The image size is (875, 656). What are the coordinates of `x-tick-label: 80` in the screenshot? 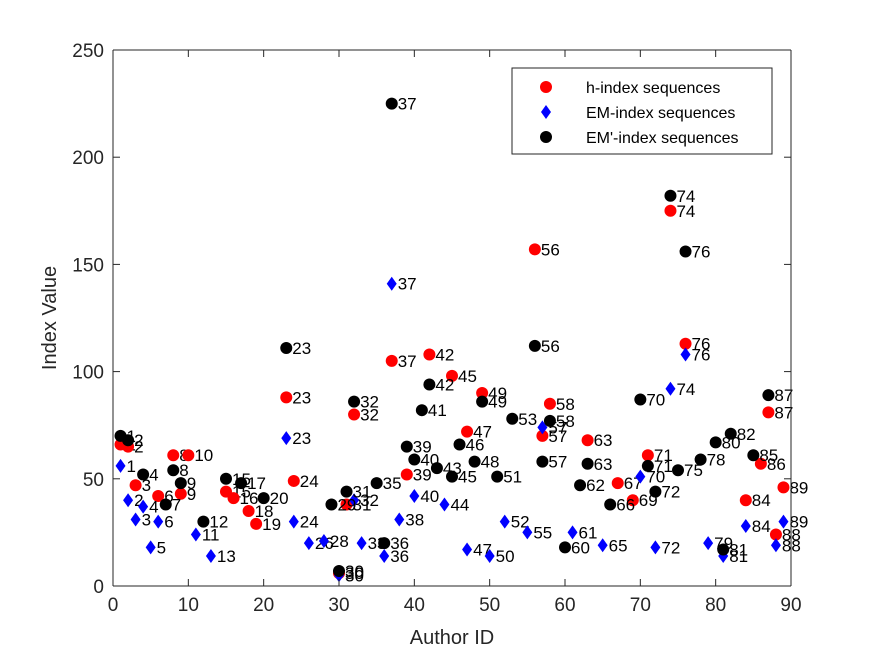 It's located at (715, 605).